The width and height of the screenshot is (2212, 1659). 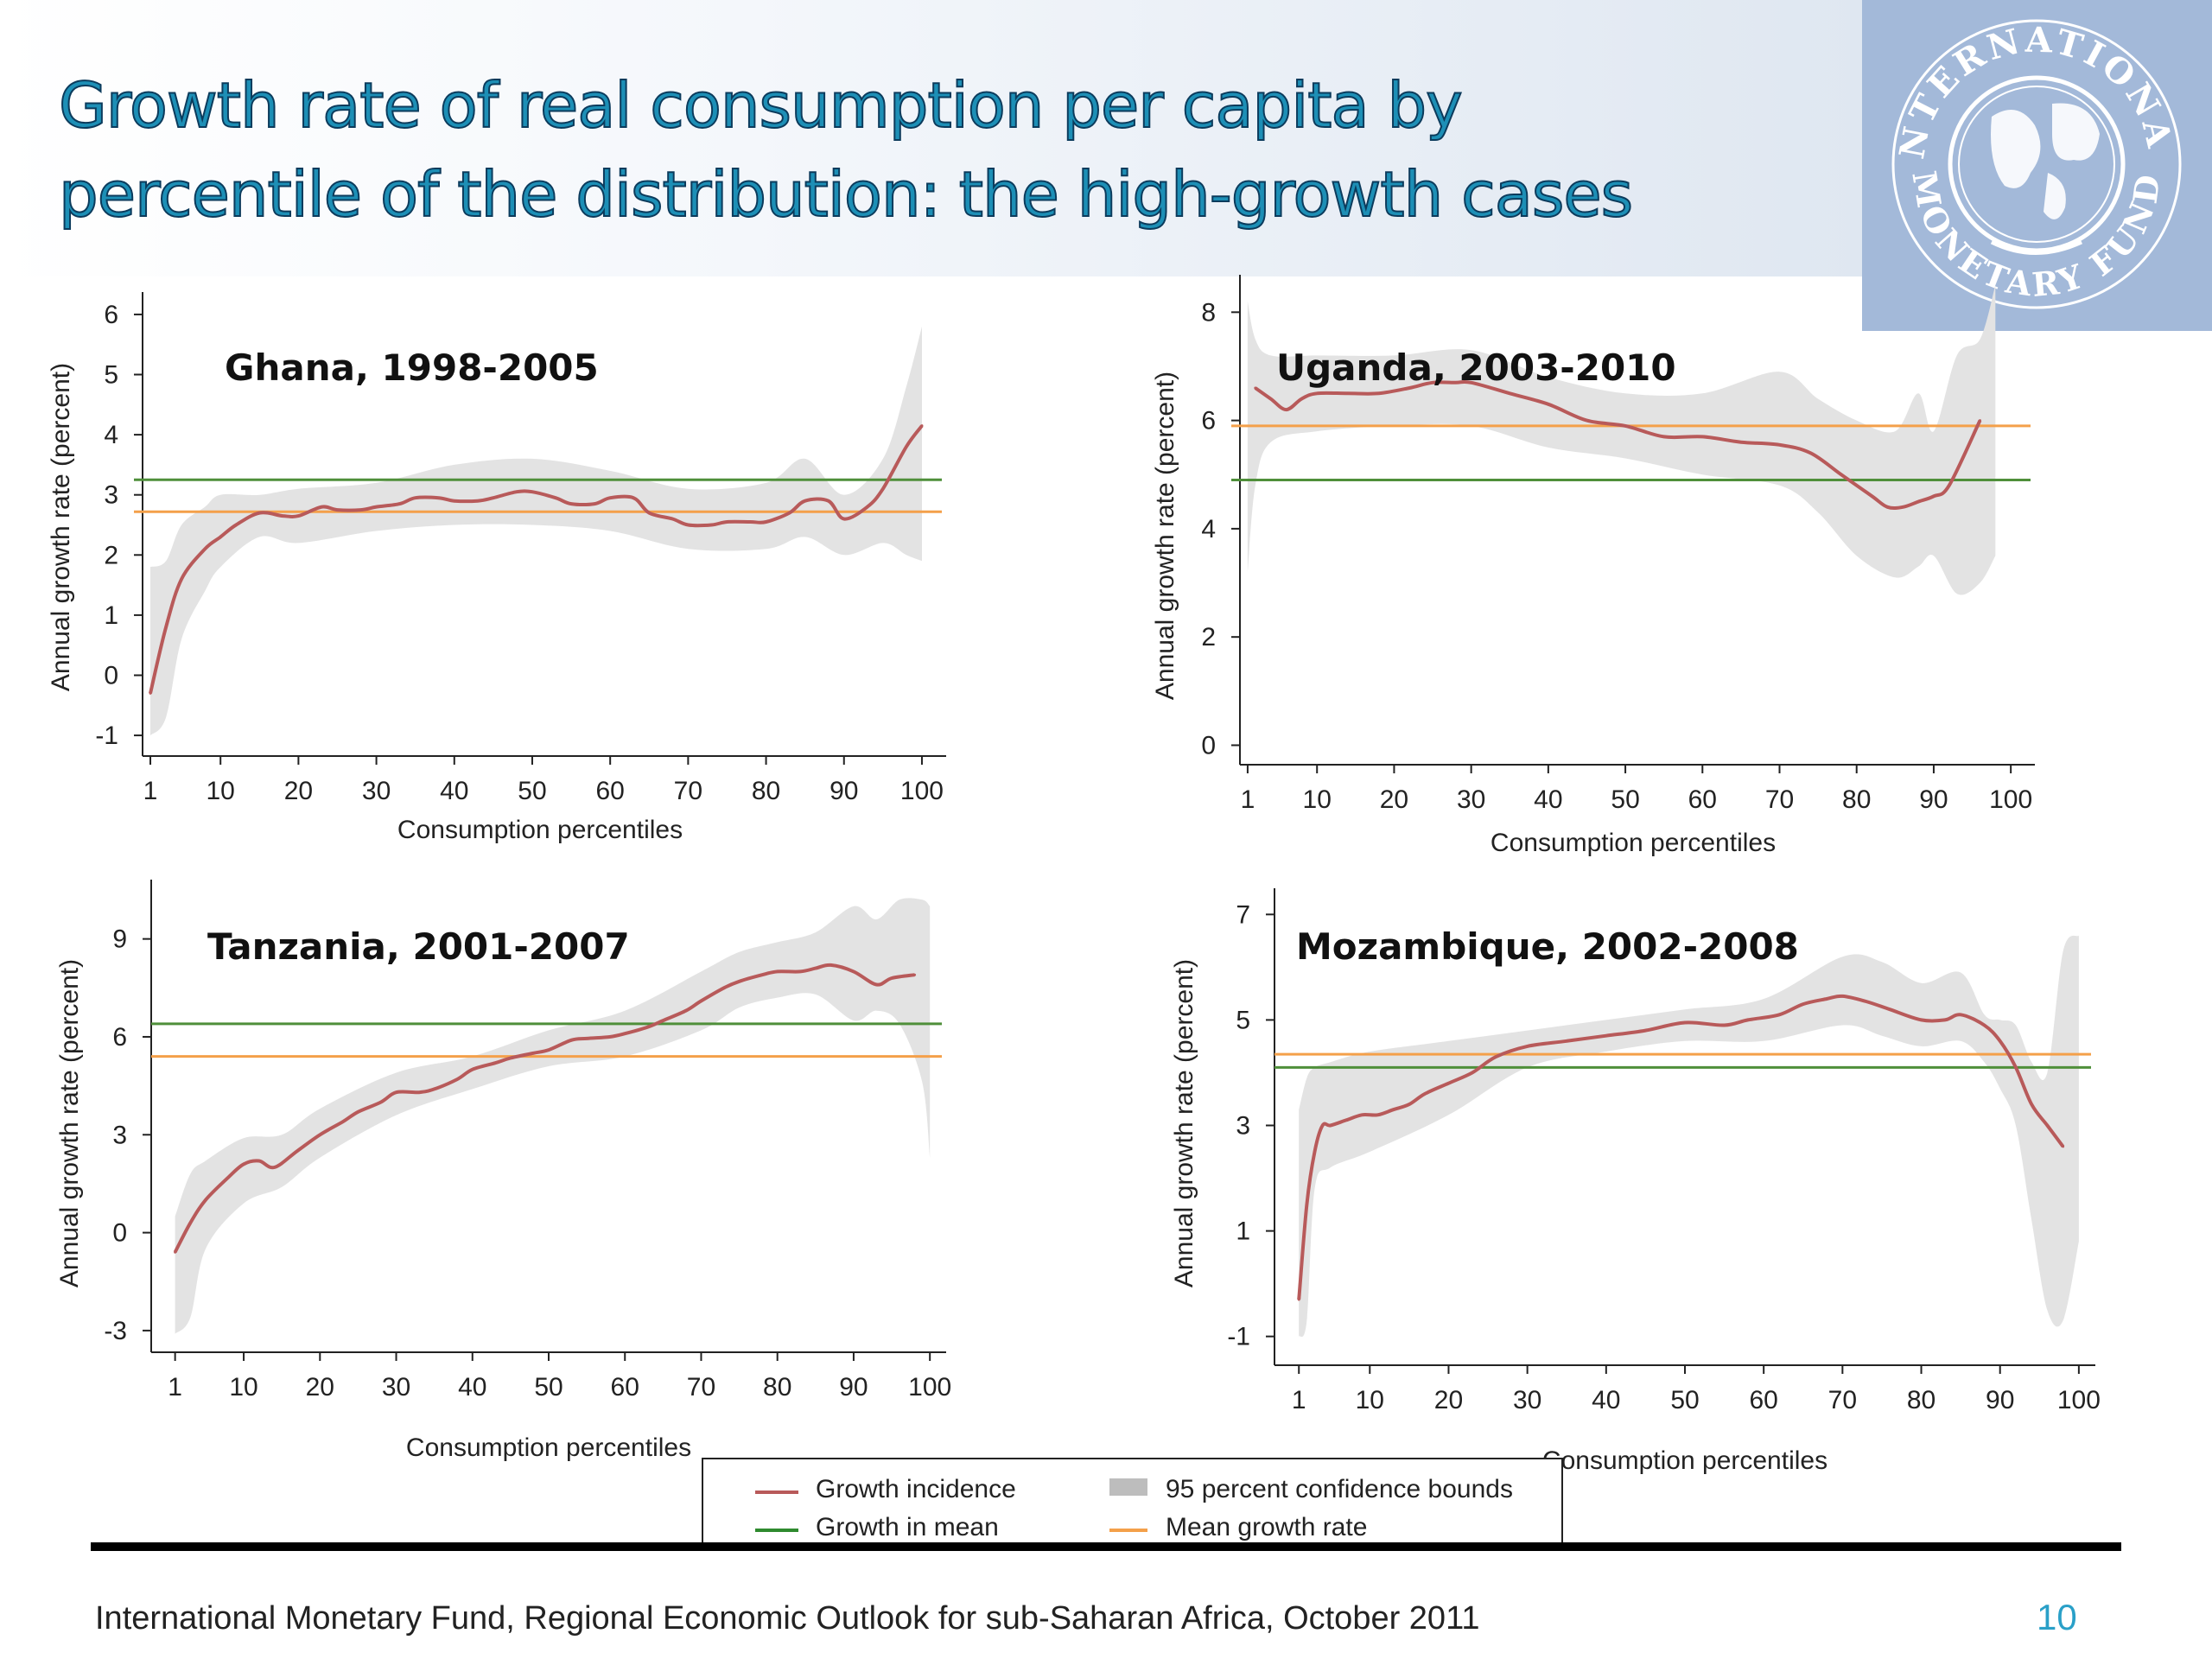 I want to click on ghana-x-axis-label: Consumption percentiles, so click(x=540, y=830).